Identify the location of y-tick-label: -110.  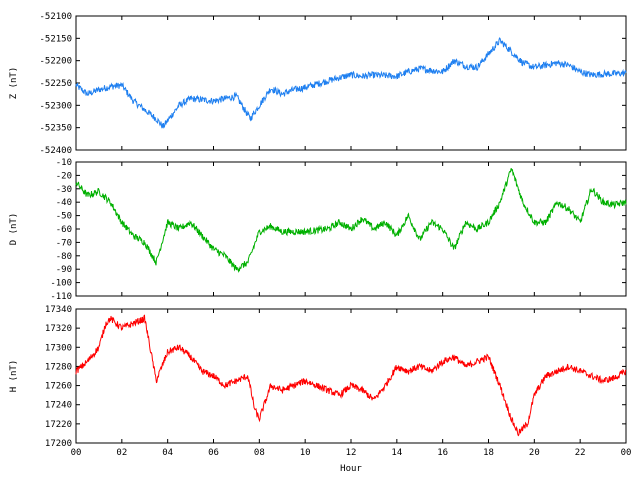
(61, 297).